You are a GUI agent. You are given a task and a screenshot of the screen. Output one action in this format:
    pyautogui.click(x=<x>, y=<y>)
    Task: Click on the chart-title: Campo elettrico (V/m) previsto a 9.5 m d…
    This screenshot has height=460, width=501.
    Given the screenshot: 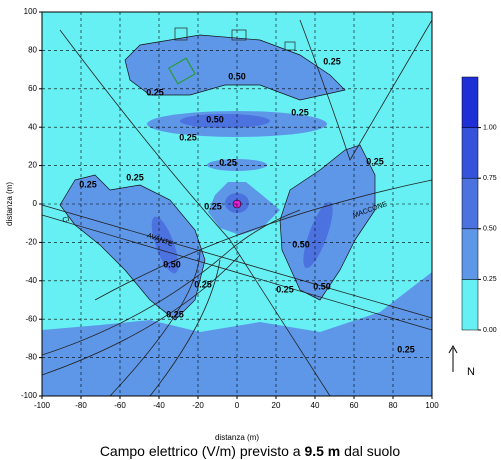 What is the action you would take?
    pyautogui.click(x=250, y=451)
    